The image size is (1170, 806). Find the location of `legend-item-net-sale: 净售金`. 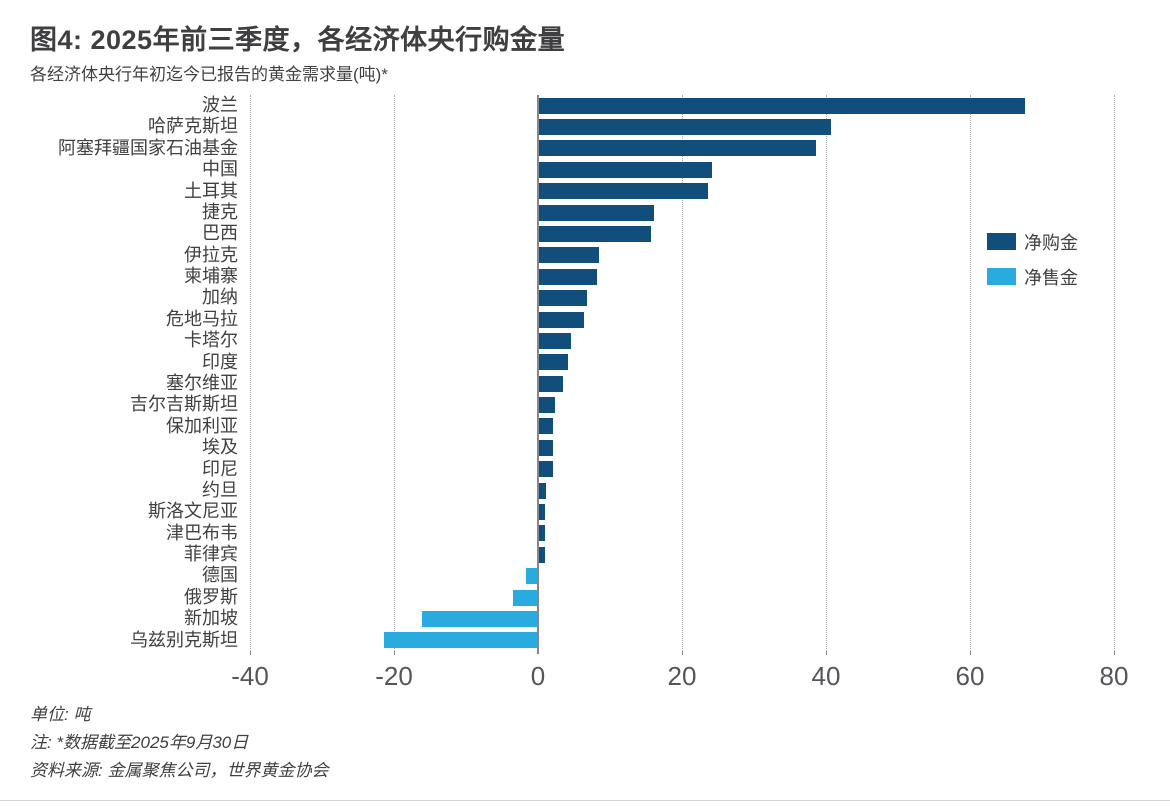

legend-item-net-sale: 净售金 is located at coordinates (1032, 277).